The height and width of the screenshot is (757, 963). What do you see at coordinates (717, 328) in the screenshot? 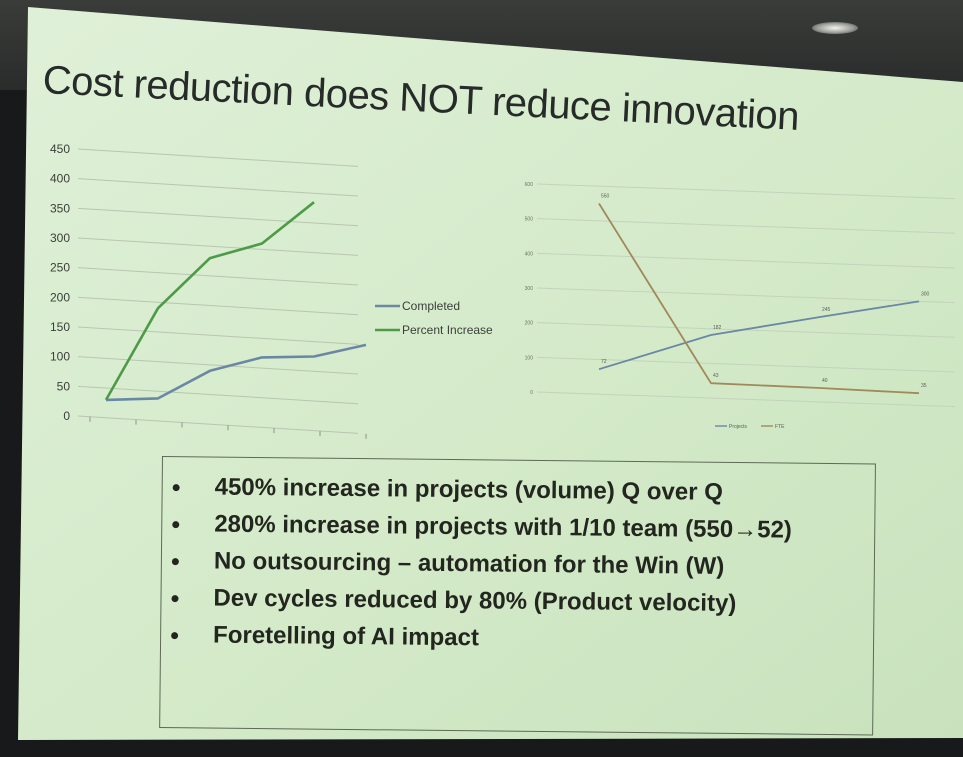
I see `data-label: 182` at bounding box center [717, 328].